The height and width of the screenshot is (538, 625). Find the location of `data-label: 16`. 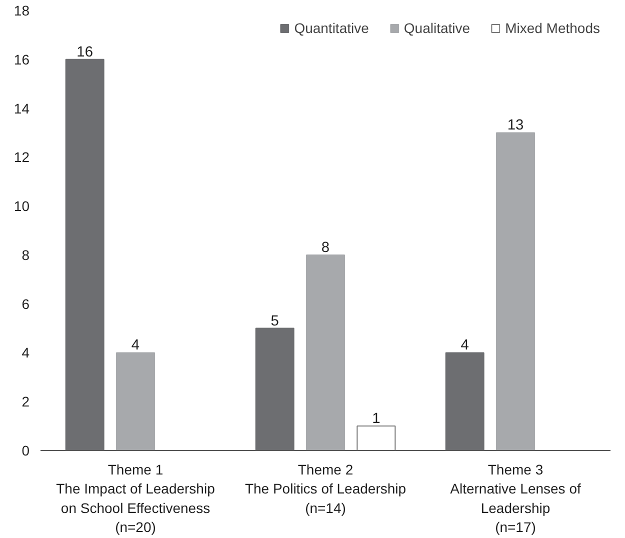

data-label: 16 is located at coordinates (84, 52).